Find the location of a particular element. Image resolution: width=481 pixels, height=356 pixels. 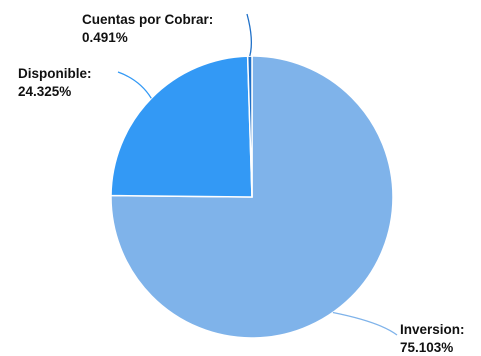

pie-slice-cuentas-por-cobrar is located at coordinates (249, 126).